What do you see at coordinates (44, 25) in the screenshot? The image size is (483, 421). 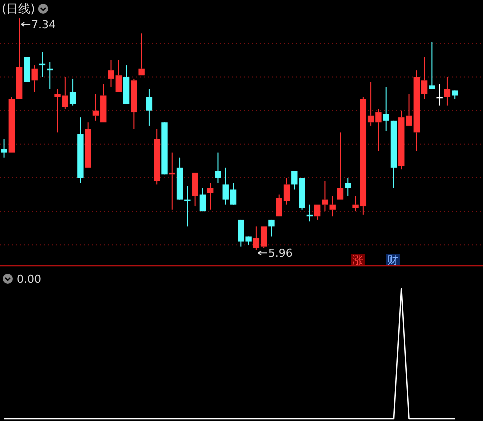 I see `annotation: 7.34` at bounding box center [44, 25].